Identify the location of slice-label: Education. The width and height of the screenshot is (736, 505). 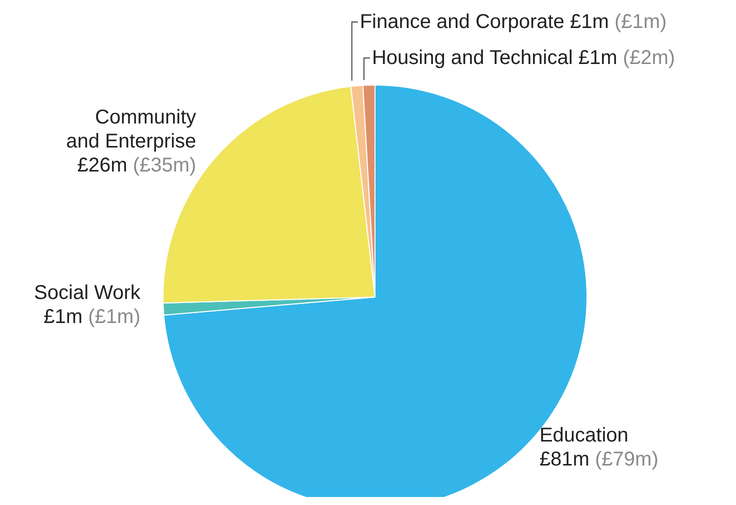
(583, 435).